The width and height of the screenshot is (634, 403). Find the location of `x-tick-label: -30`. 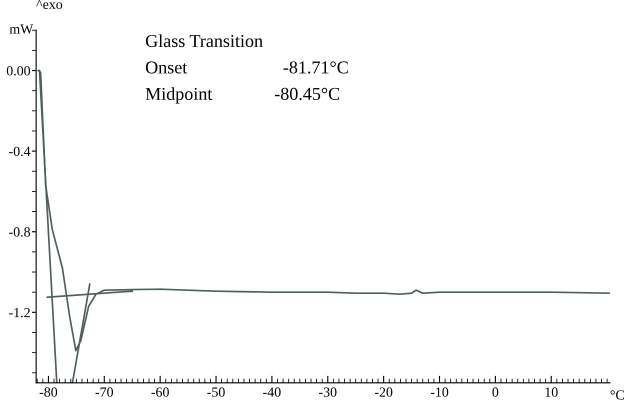

x-tick-label: -30 is located at coordinates (327, 392).